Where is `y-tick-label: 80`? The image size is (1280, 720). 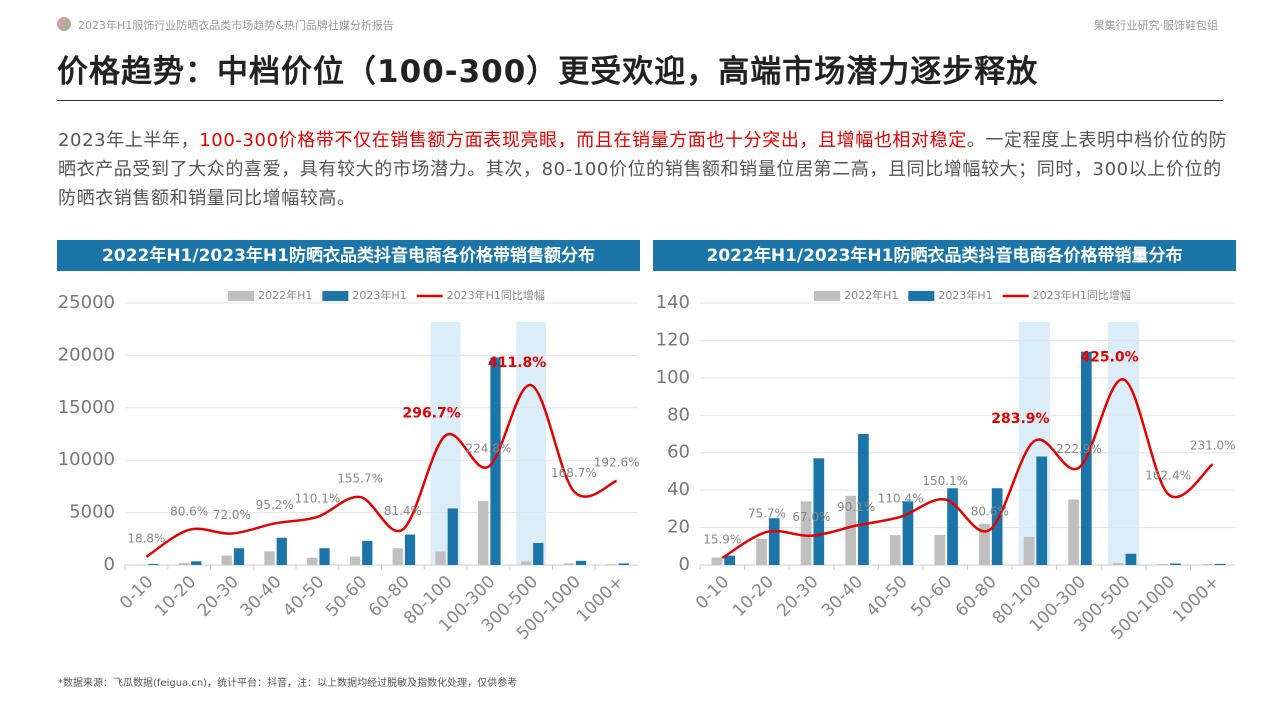 y-tick-label: 80 is located at coordinates (678, 414).